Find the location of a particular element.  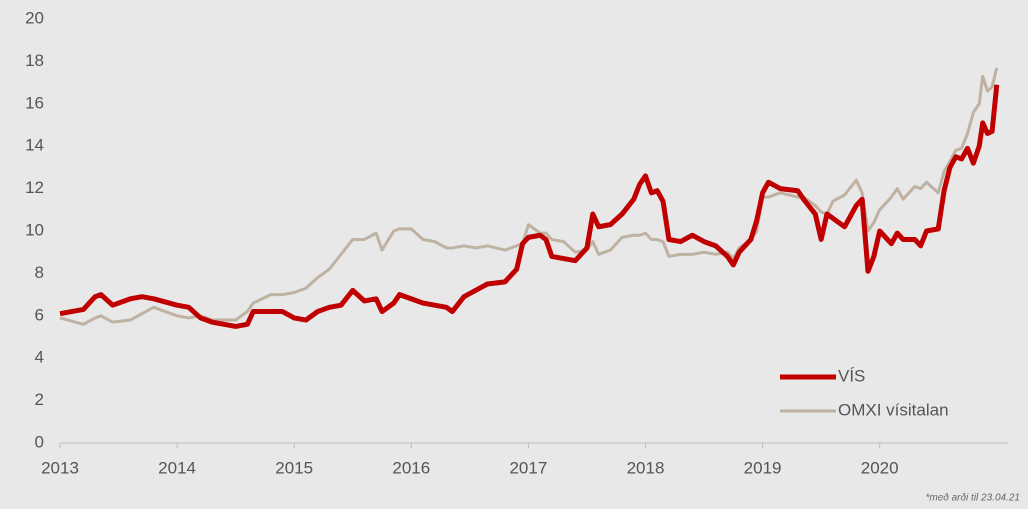

x-tick-label: 2019 is located at coordinates (763, 467).